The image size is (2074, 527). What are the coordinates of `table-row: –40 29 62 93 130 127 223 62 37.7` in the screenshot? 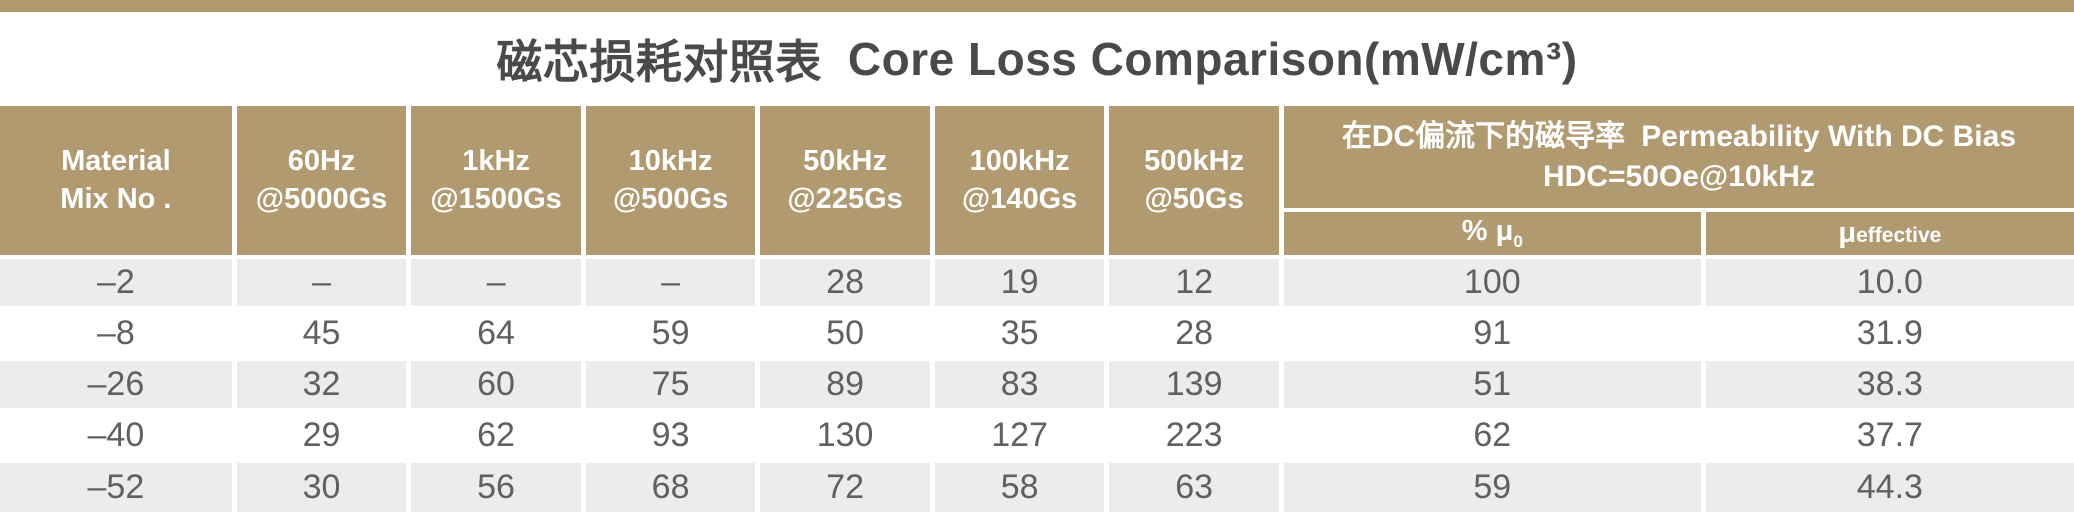 It's located at (1037, 434).